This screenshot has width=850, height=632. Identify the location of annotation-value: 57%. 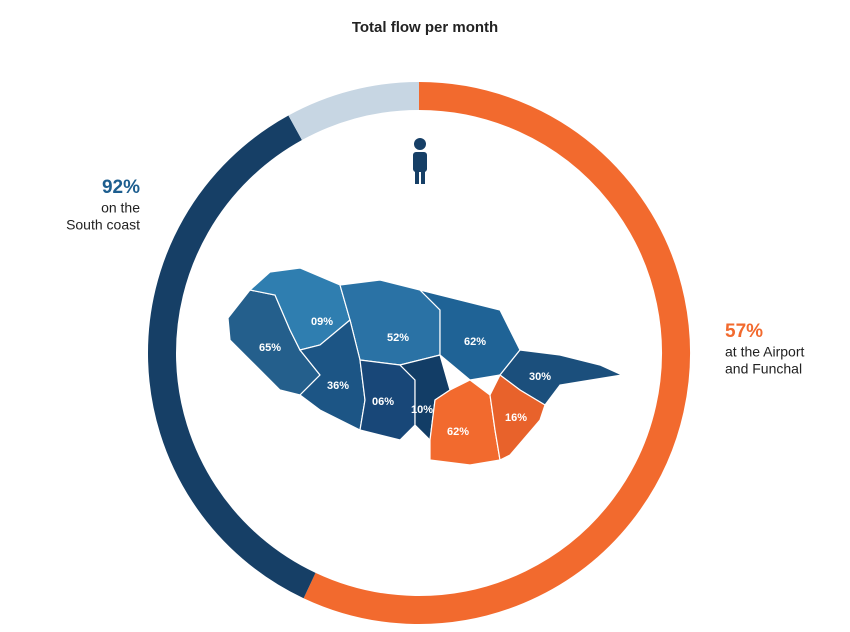
(744, 331).